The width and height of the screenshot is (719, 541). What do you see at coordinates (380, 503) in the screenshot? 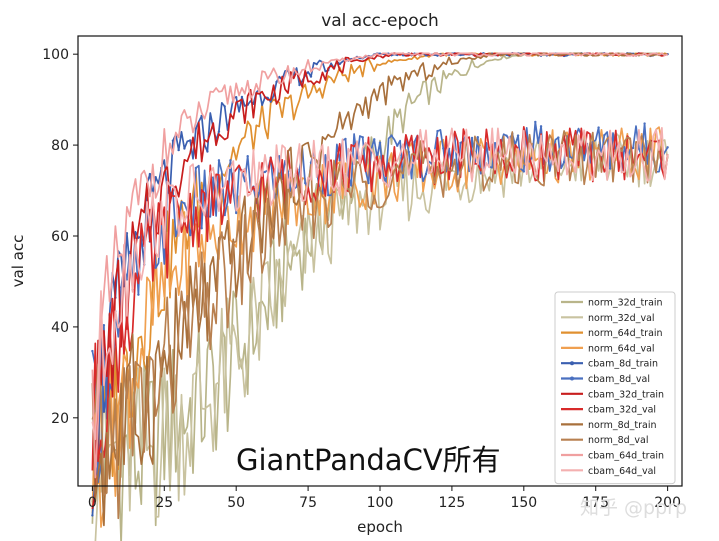
I see `x-tick-label: 100` at bounding box center [380, 503].